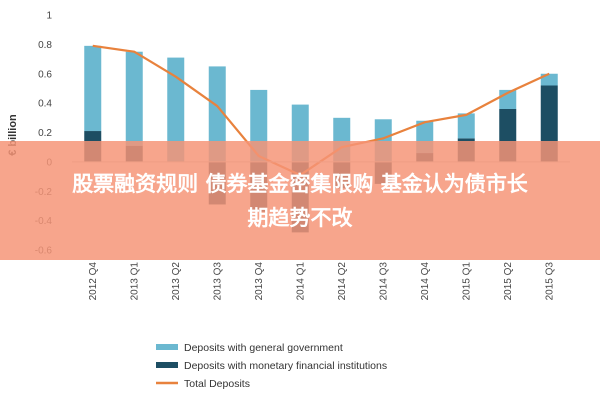 This screenshot has width=600, height=400. What do you see at coordinates (167, 347) in the screenshot?
I see `legend-swatch-general-government` at bounding box center [167, 347].